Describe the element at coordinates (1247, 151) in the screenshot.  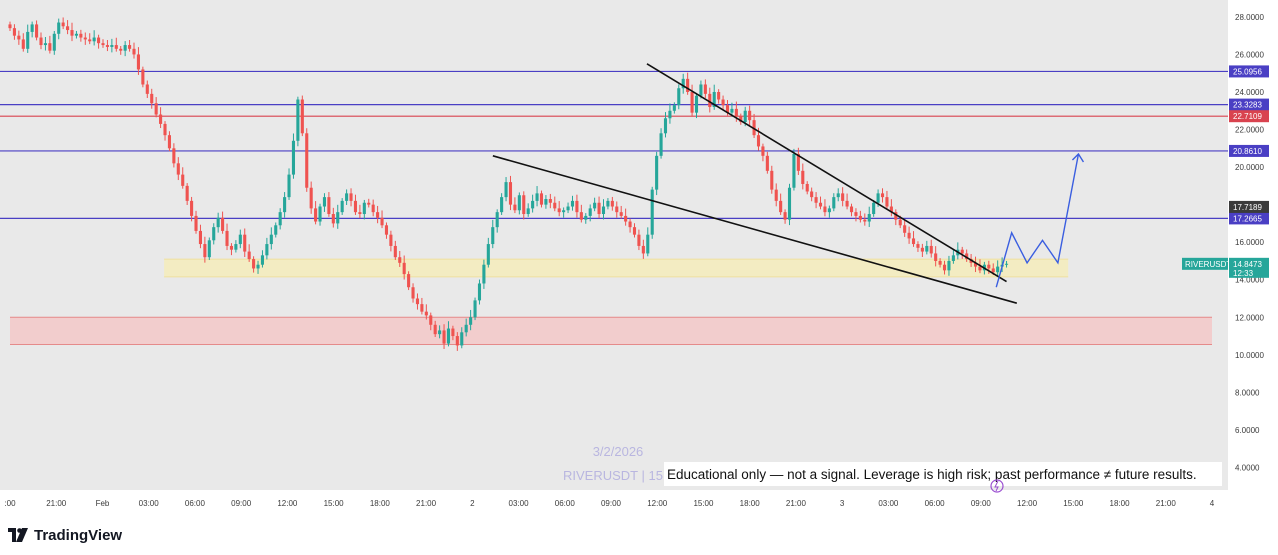
I see `price-tag-label: 20.8610` at that location.